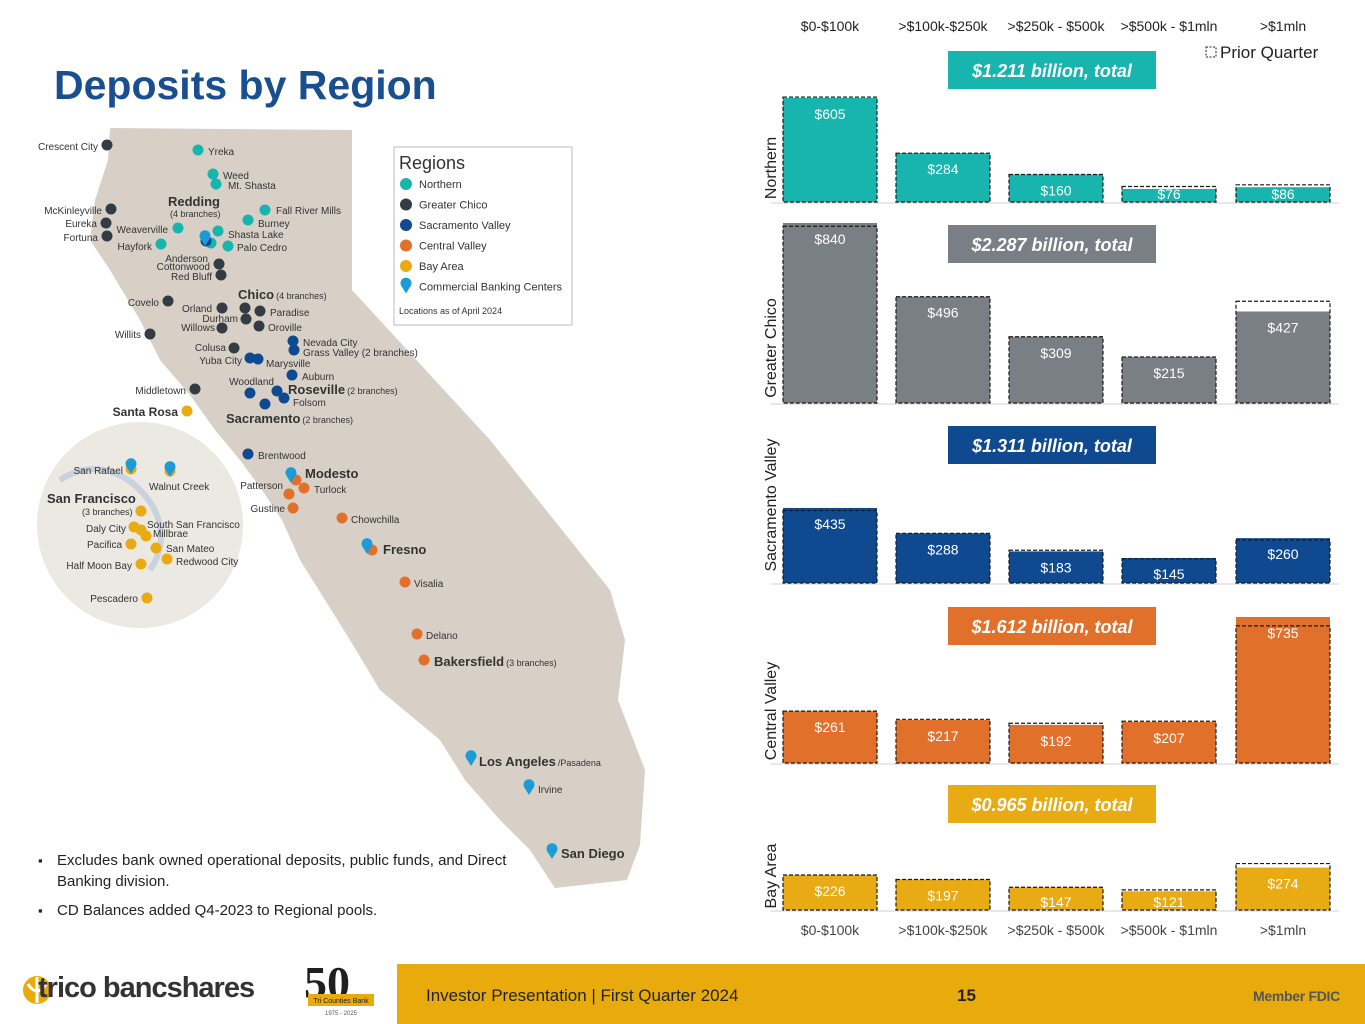 This screenshot has width=1365, height=1024. I want to click on branch-label: Fall River Mills, so click(308, 211).